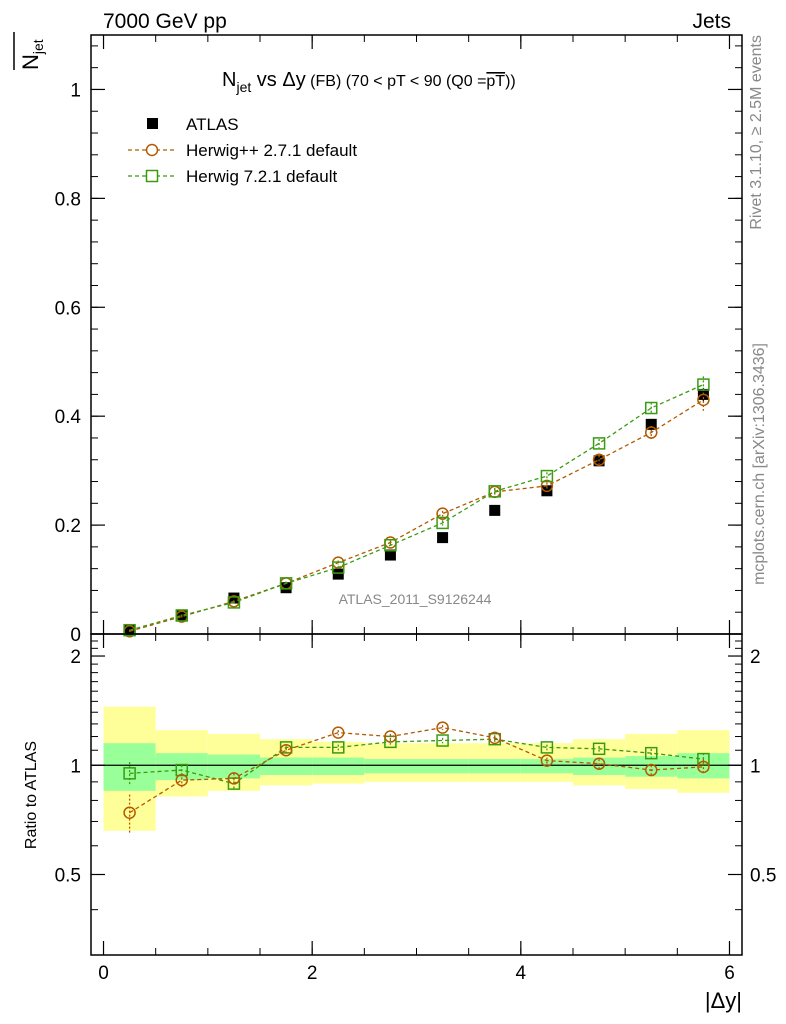 This screenshot has width=786, height=1024. What do you see at coordinates (711, 21) in the screenshot?
I see `header-process: Jets` at bounding box center [711, 21].